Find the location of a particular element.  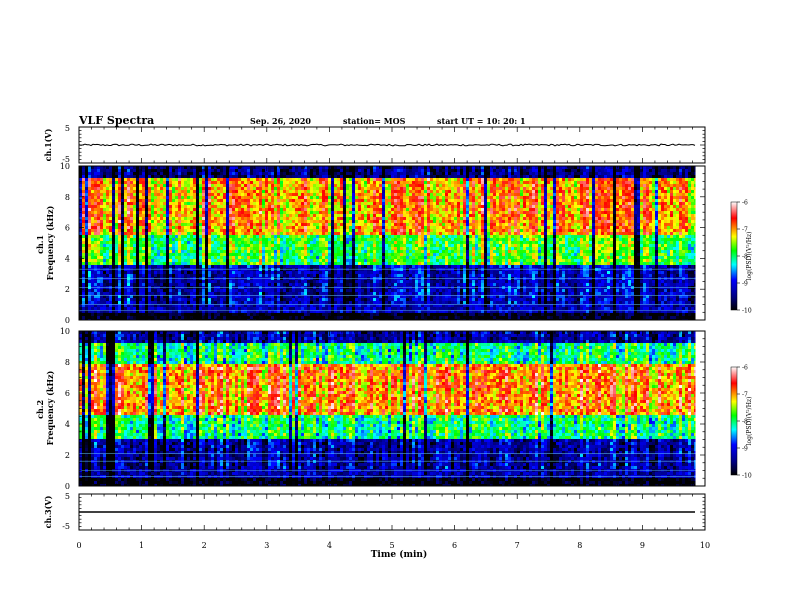

ch1-waveform-ticks is located at coordinates (392, 145).